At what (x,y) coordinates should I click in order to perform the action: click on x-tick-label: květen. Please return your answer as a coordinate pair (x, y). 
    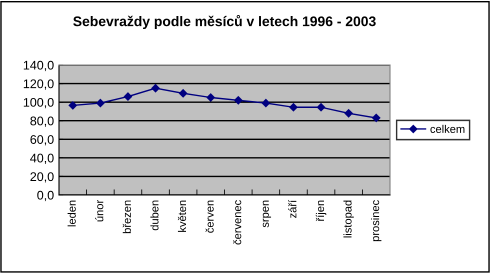
    Looking at the image, I should click on (182, 216).